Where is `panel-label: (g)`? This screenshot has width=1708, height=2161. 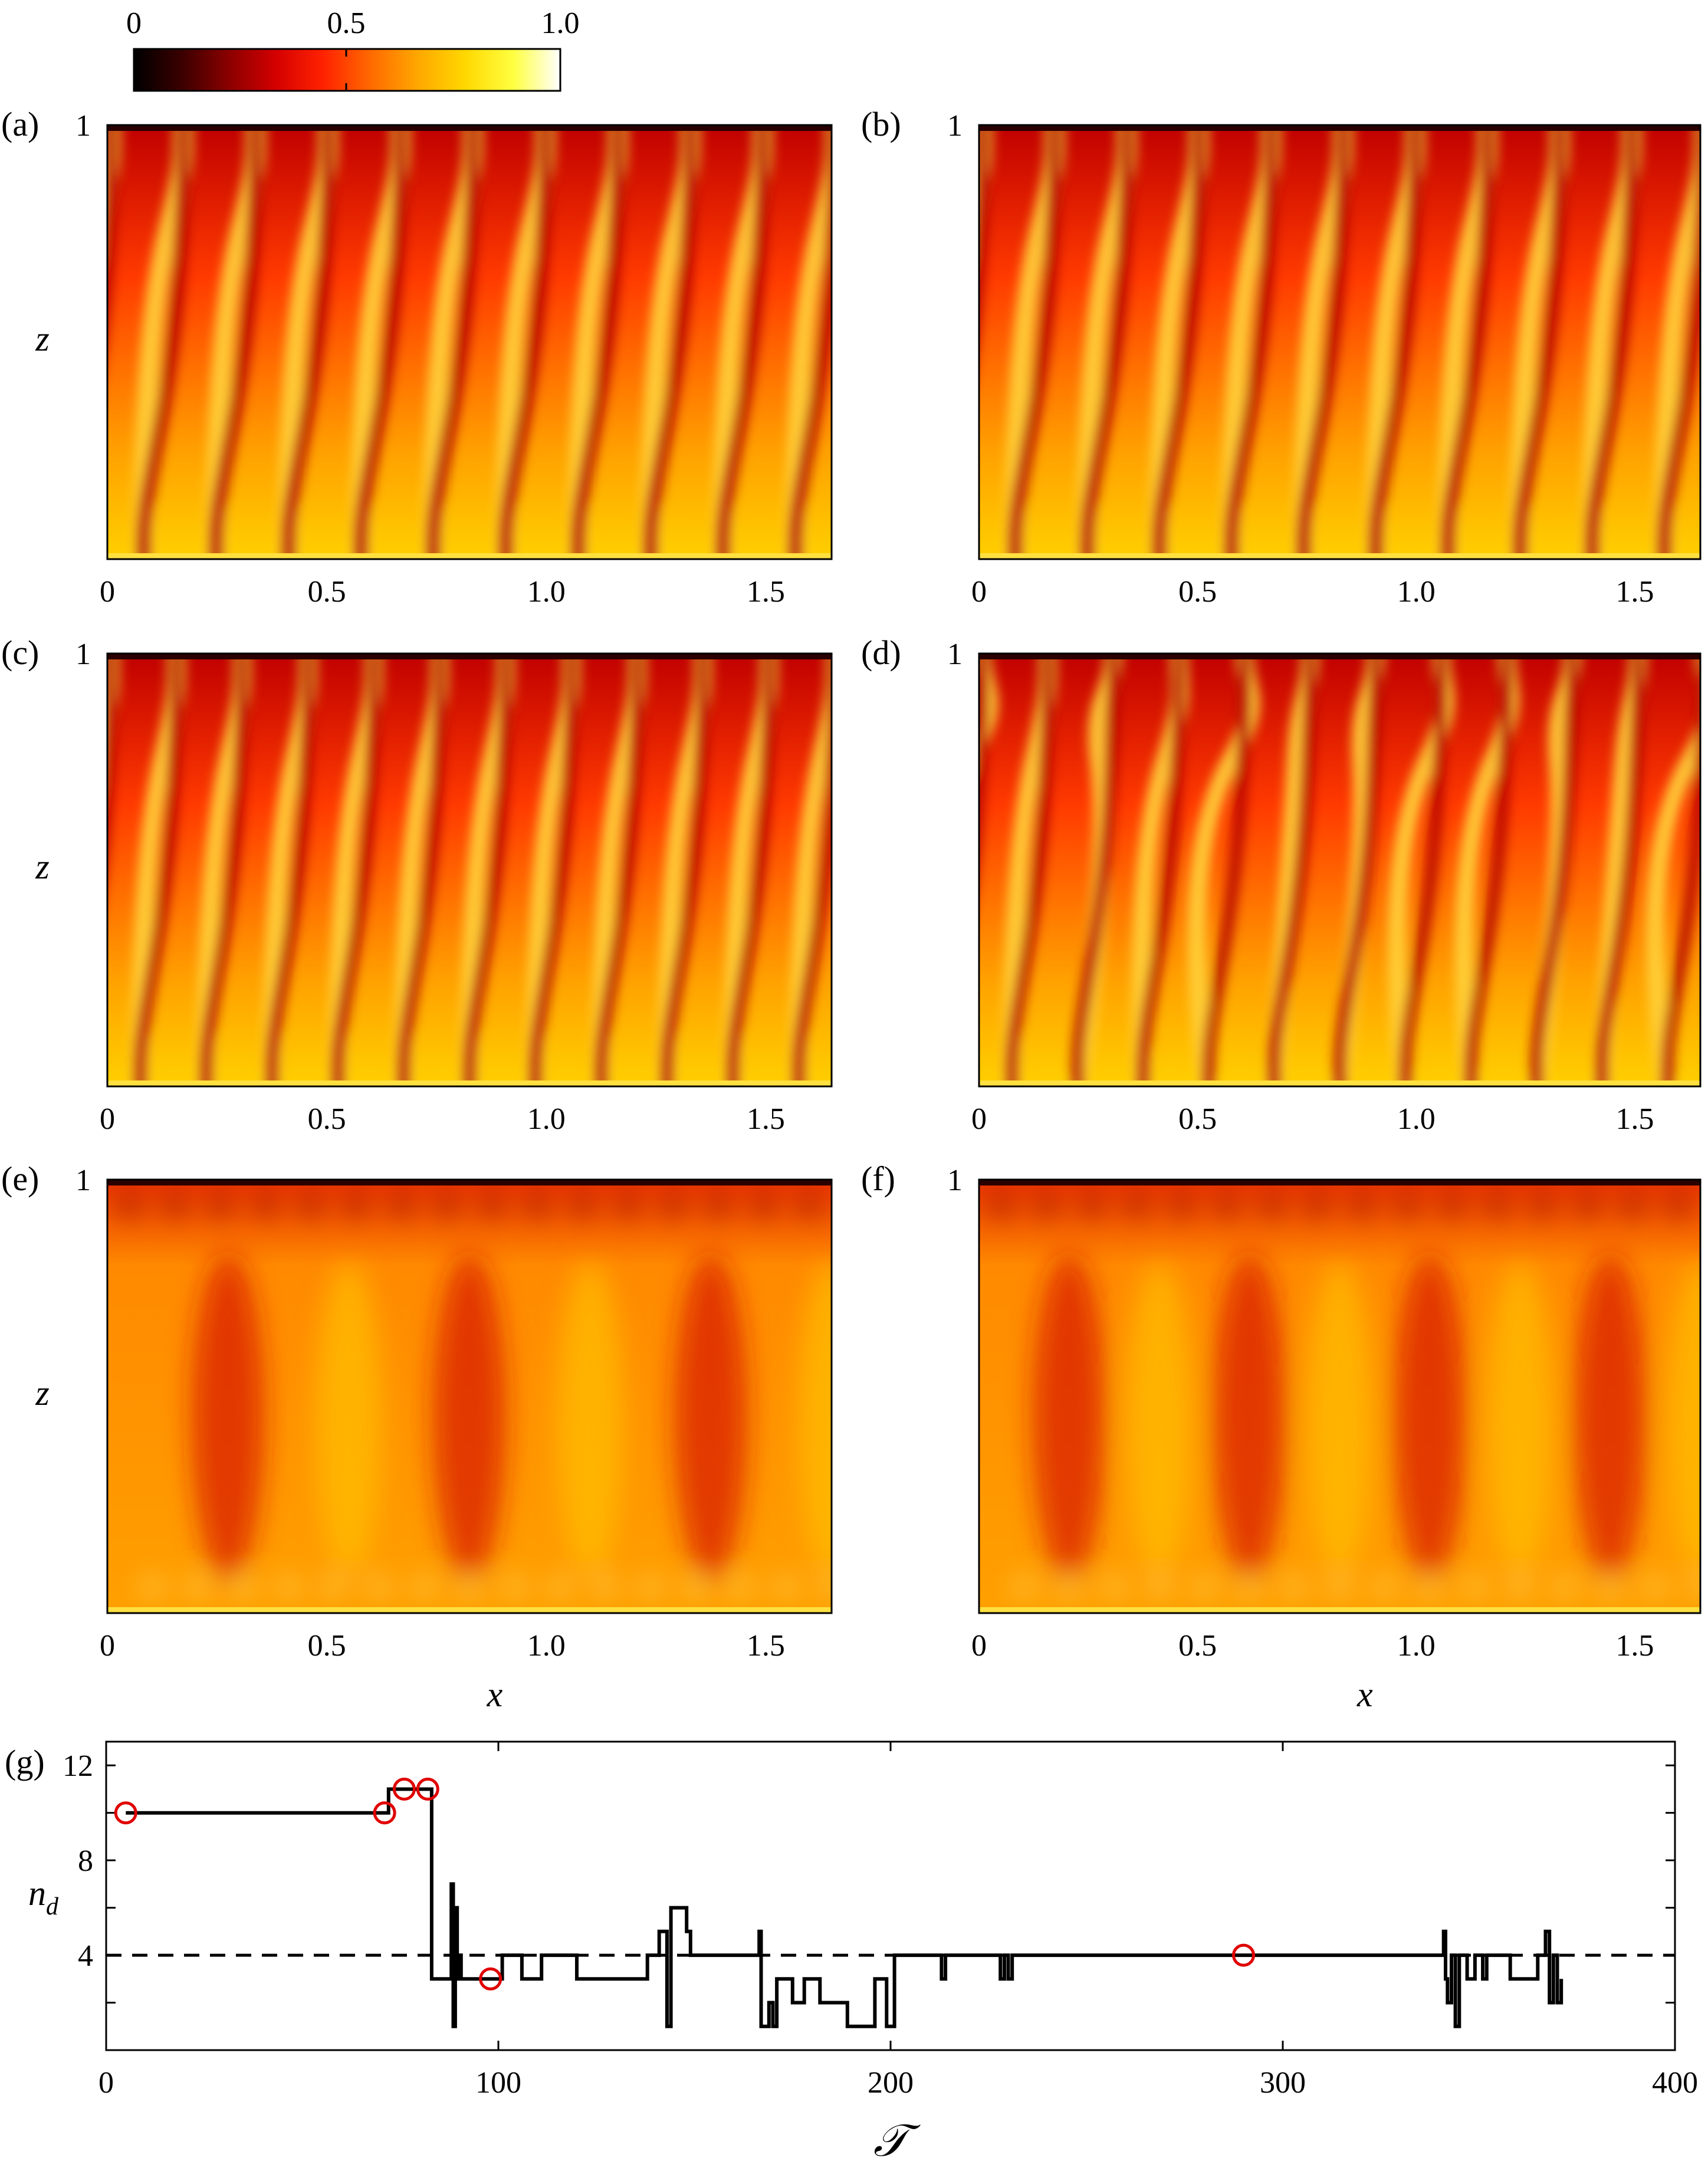 panel-label: (g) is located at coordinates (25, 1762).